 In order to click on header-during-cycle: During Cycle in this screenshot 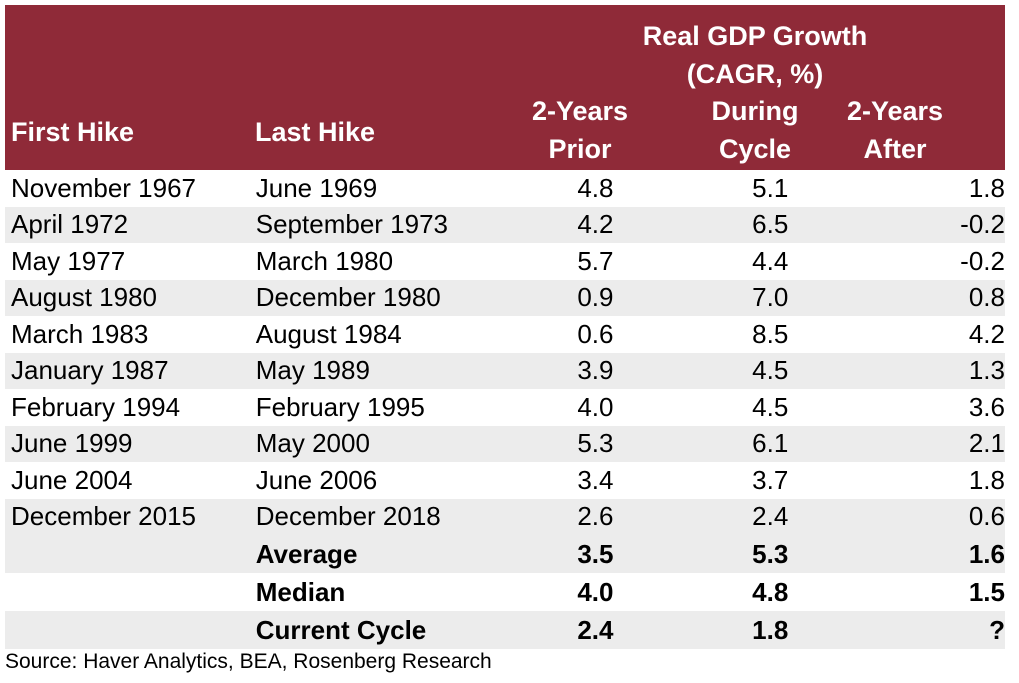, I will do `click(755, 130)`.